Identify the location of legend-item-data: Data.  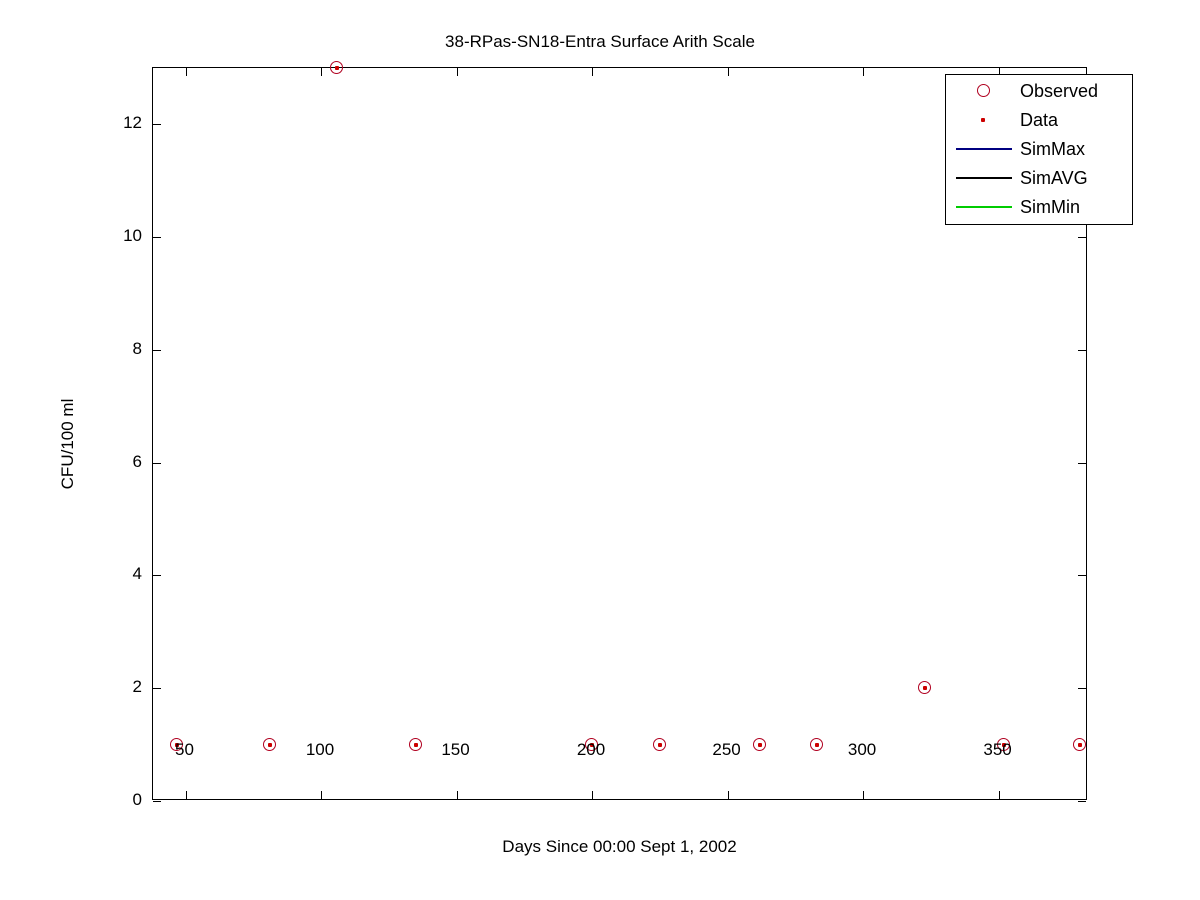
(1040, 119).